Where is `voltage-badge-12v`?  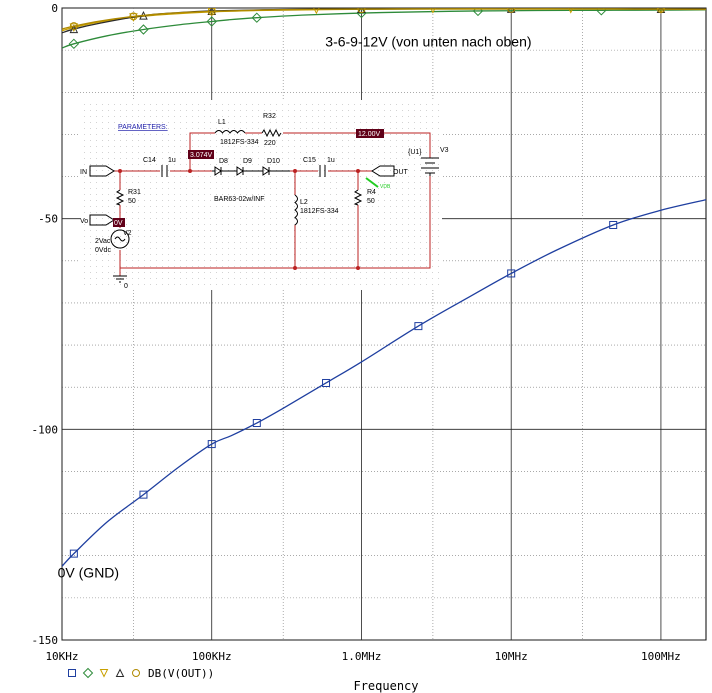 voltage-badge-12v is located at coordinates (370, 133).